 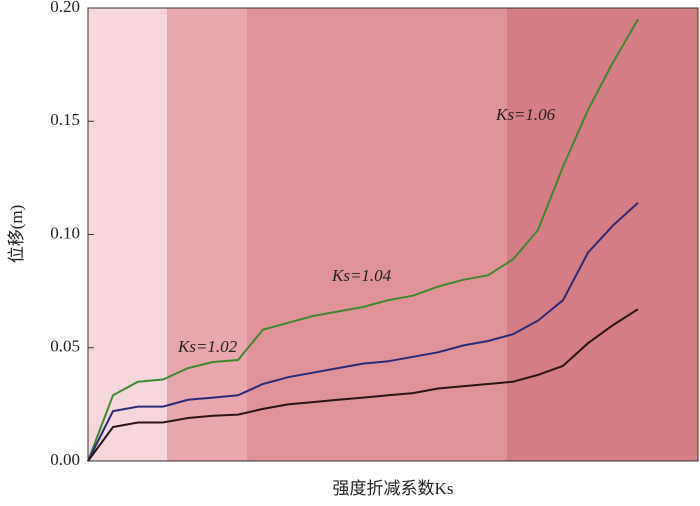 I want to click on y-tick-label: 0.05, so click(x=65, y=346).